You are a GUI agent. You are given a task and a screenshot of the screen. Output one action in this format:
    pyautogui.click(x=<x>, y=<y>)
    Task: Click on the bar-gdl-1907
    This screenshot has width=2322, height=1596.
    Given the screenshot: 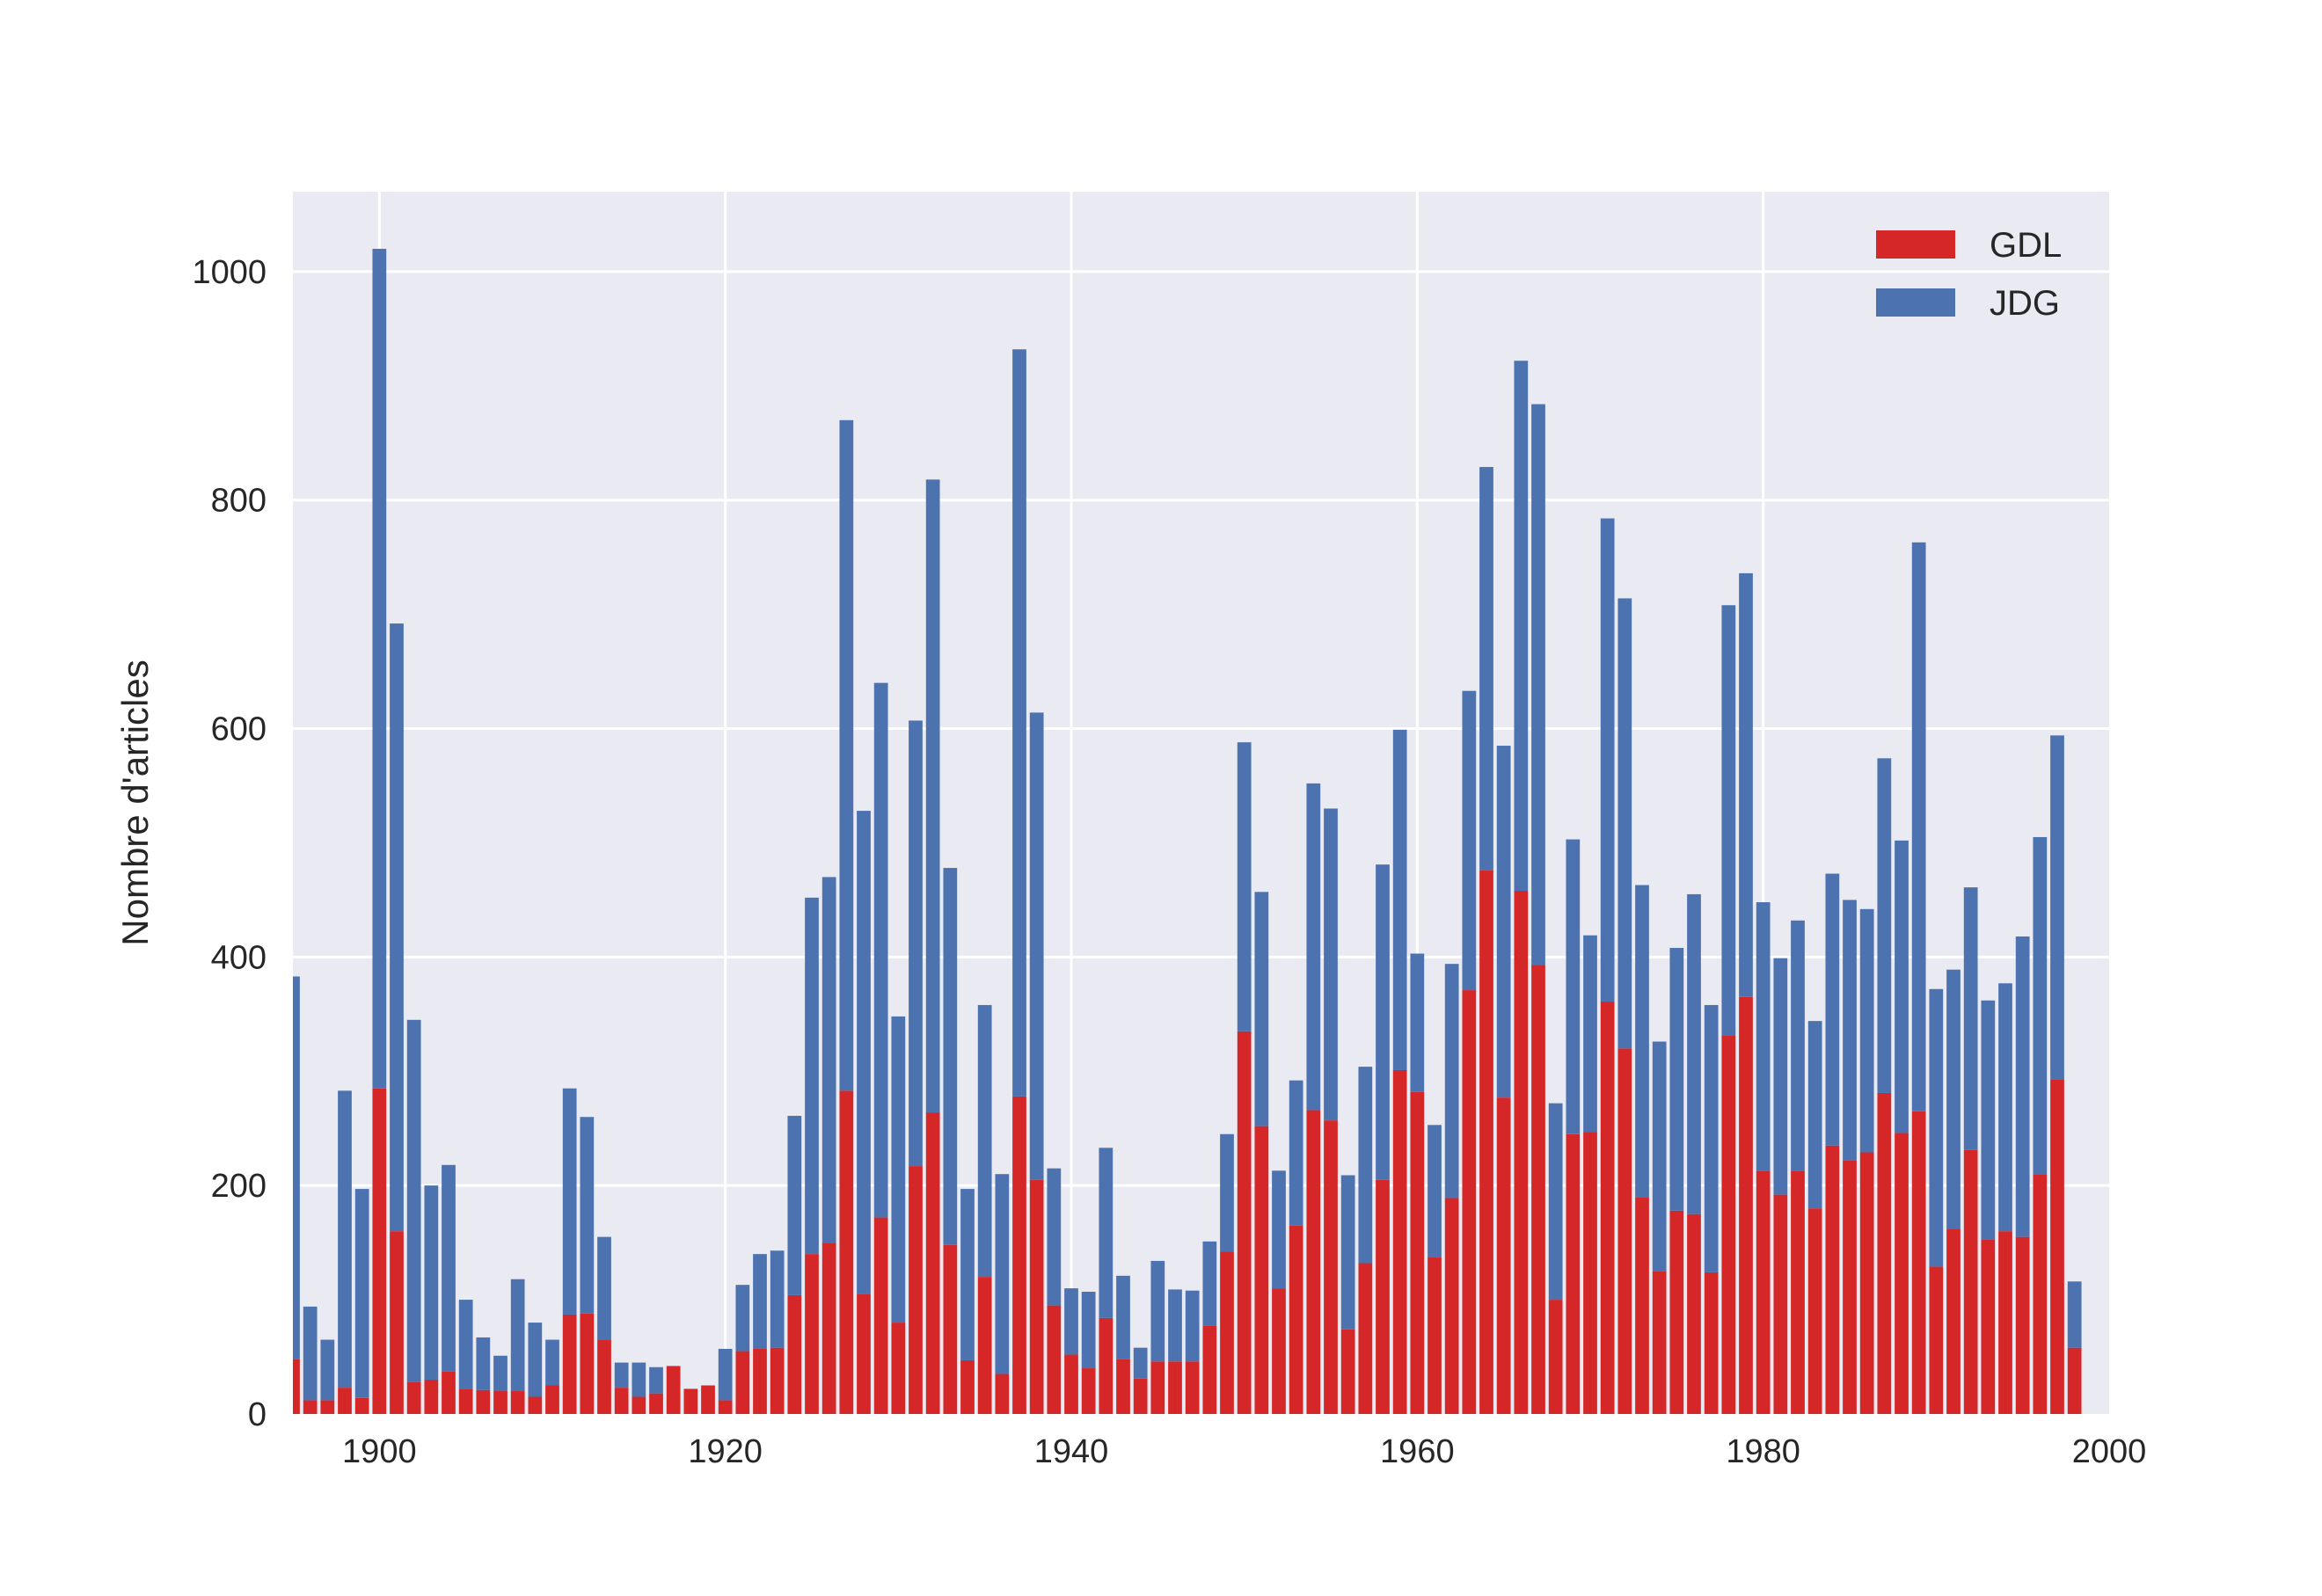 What is the action you would take?
    pyautogui.click(x=500, y=1402)
    